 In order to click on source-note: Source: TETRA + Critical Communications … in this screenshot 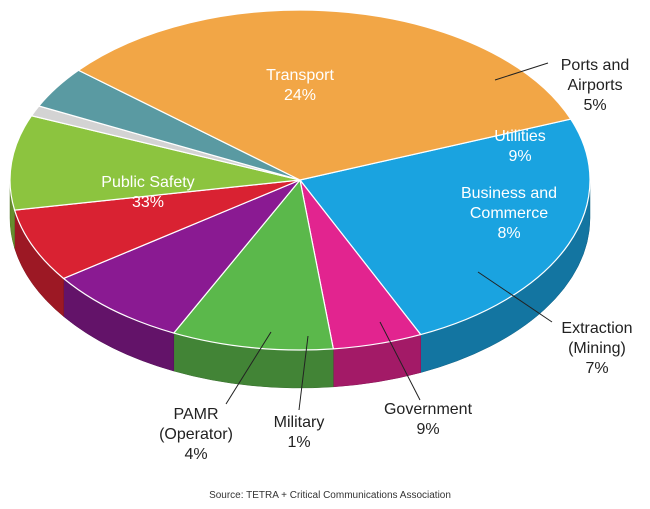, I will do `click(330, 495)`.